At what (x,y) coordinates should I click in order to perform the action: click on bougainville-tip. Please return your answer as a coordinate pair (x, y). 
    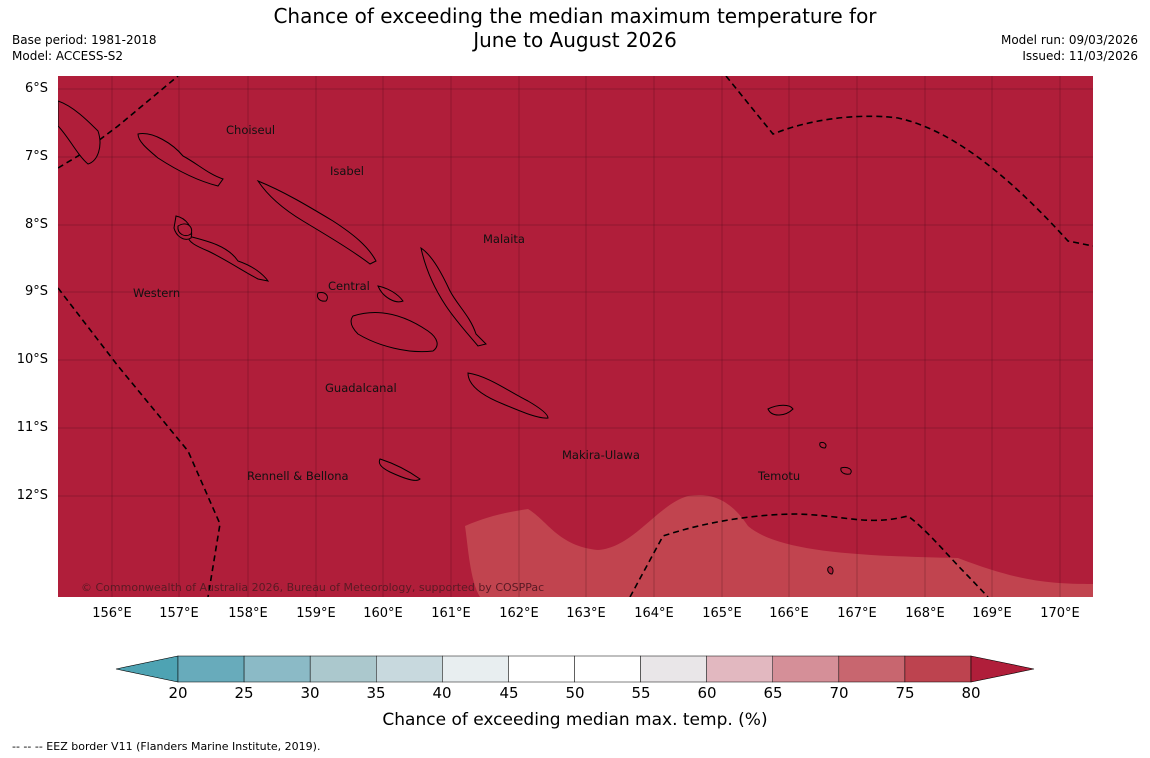
    Looking at the image, I should click on (79, 132).